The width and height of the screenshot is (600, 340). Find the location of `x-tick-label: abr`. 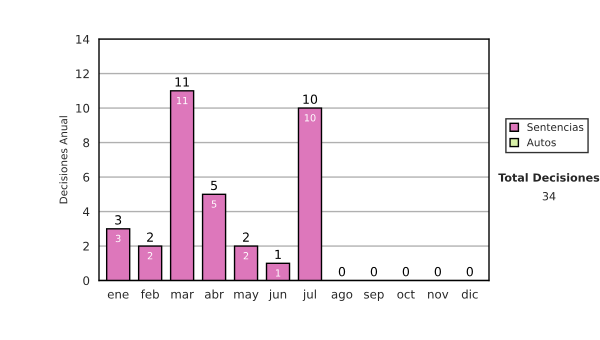

x-tick-label: abr is located at coordinates (214, 294).